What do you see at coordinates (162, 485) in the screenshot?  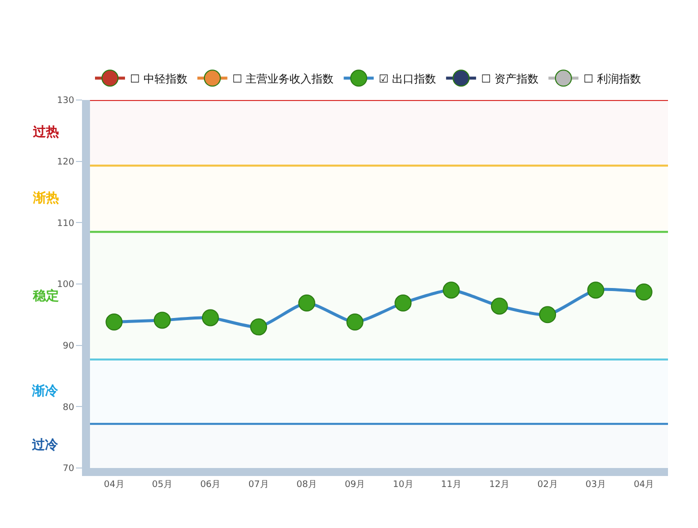 I see `x-tick-label: 05月` at bounding box center [162, 485].